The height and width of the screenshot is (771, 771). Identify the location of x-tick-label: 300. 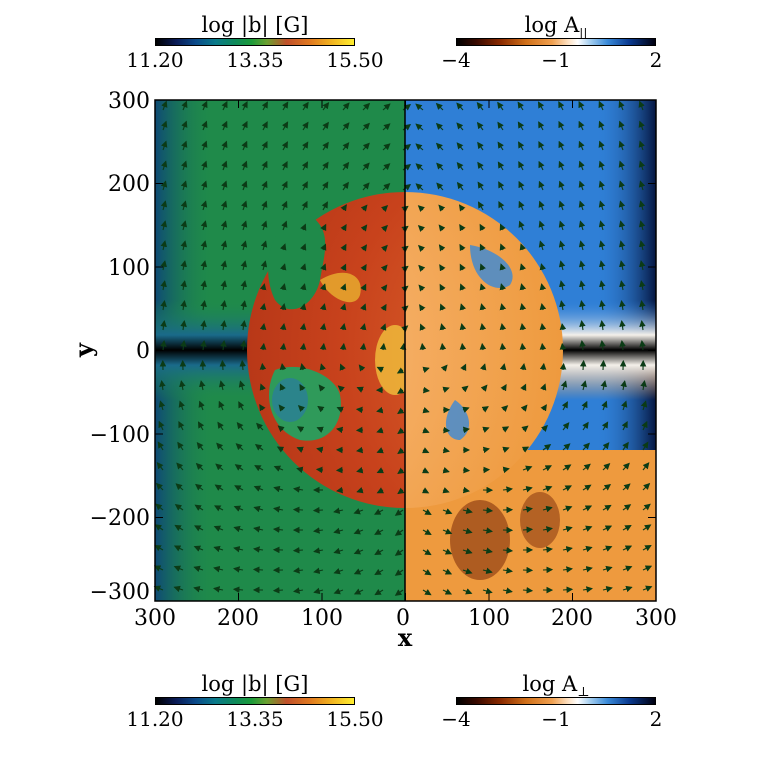
(155, 618).